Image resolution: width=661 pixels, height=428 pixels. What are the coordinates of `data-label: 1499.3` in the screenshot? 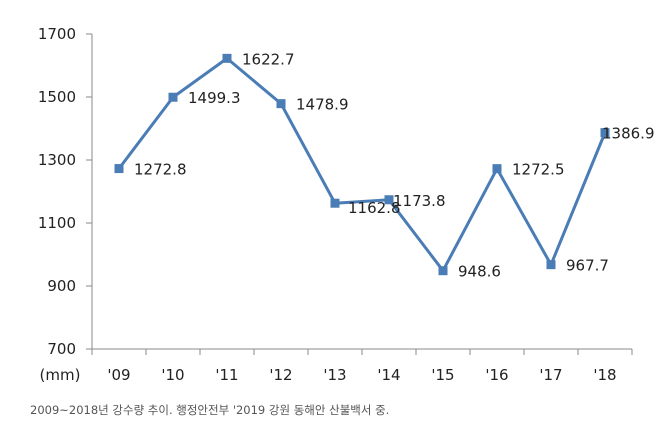 It's located at (214, 98).